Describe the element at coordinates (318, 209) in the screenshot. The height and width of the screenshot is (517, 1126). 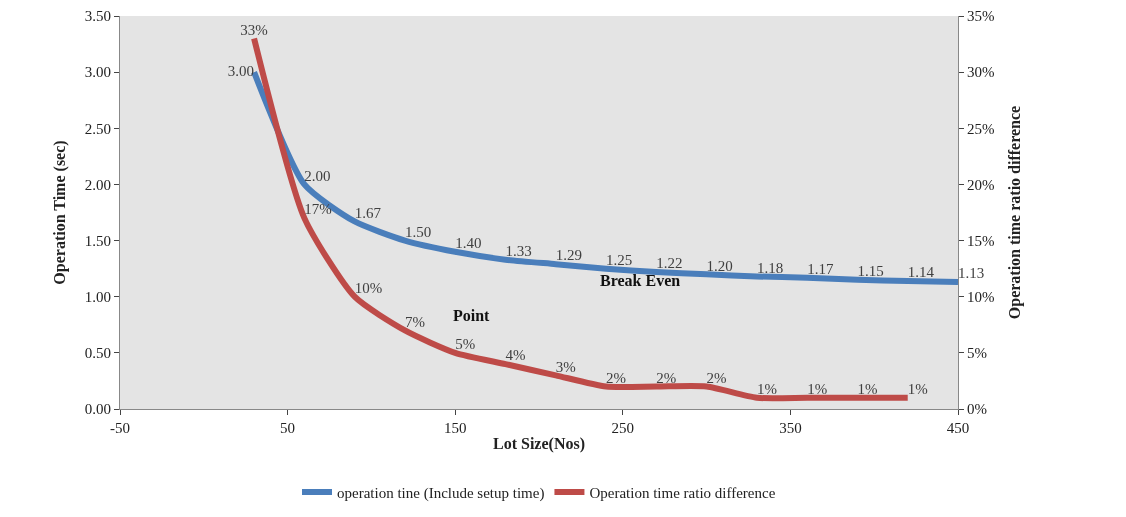
I see `data-label: 17%` at that location.